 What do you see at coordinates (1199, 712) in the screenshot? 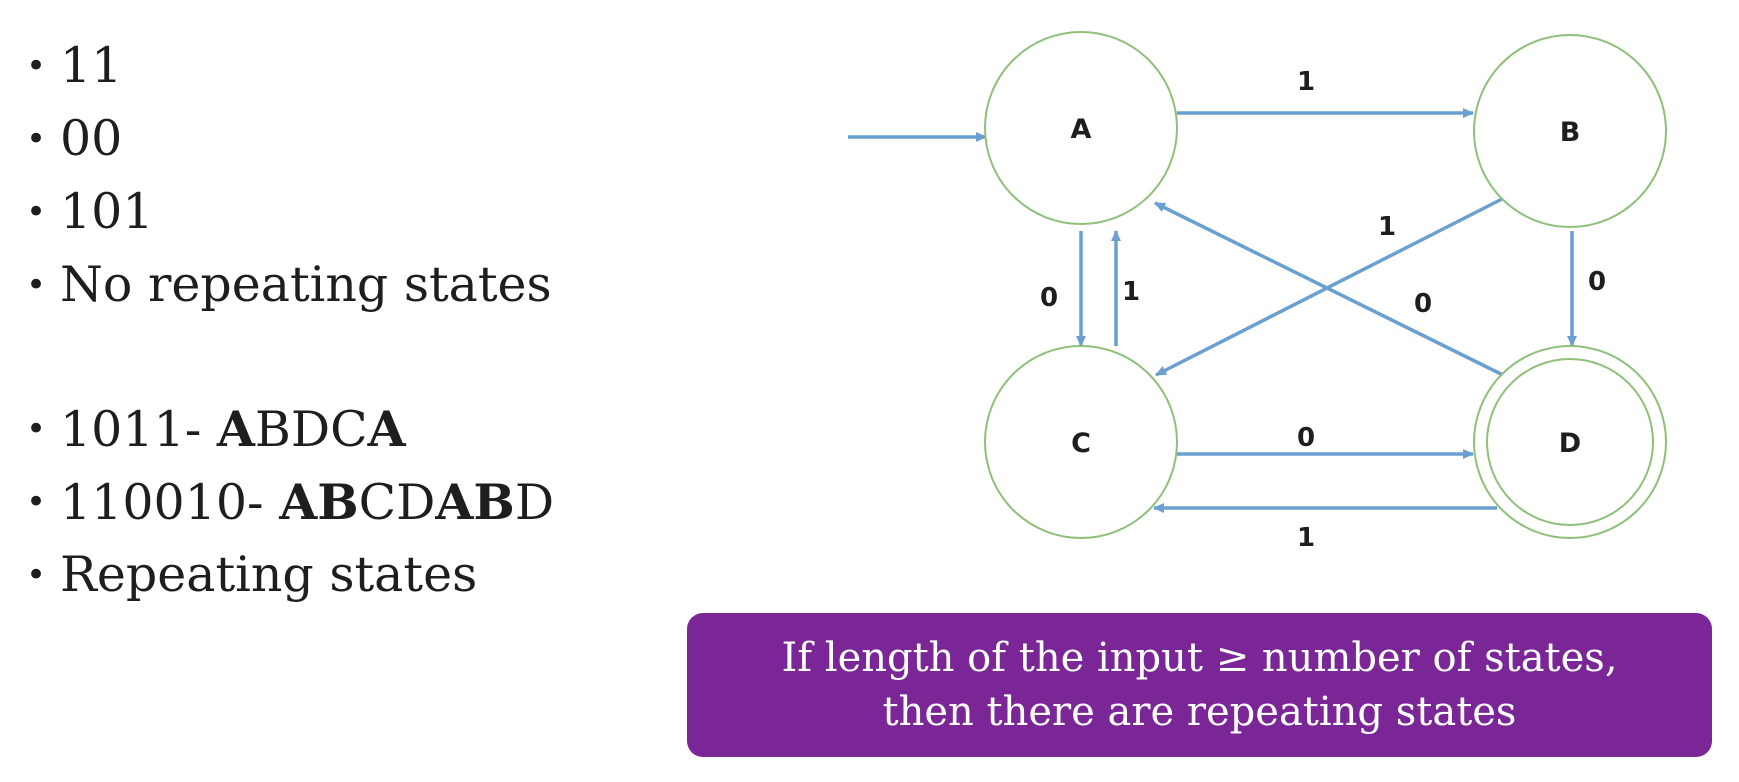
I see `callout-line-2: then there are repeating states` at bounding box center [1199, 712].